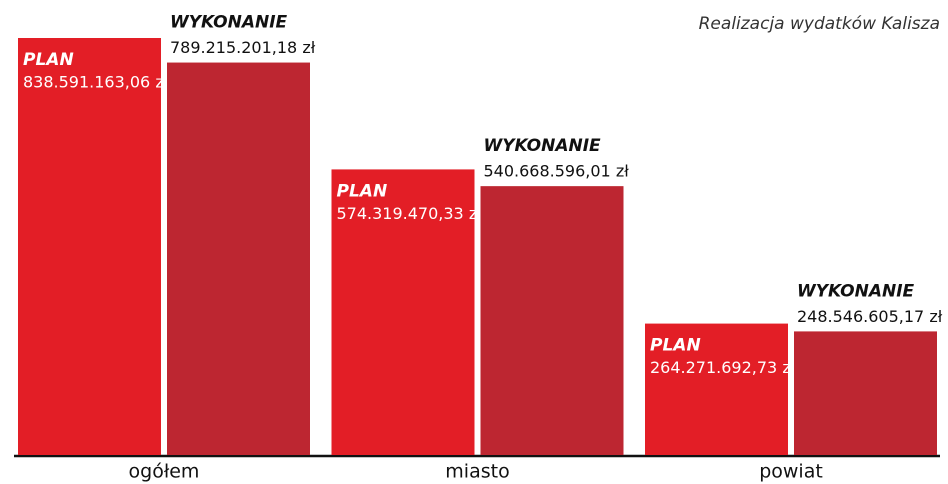 Image resolution: width=948 pixels, height=484 pixels. I want to click on x-tick-label: powiat, so click(791, 472).